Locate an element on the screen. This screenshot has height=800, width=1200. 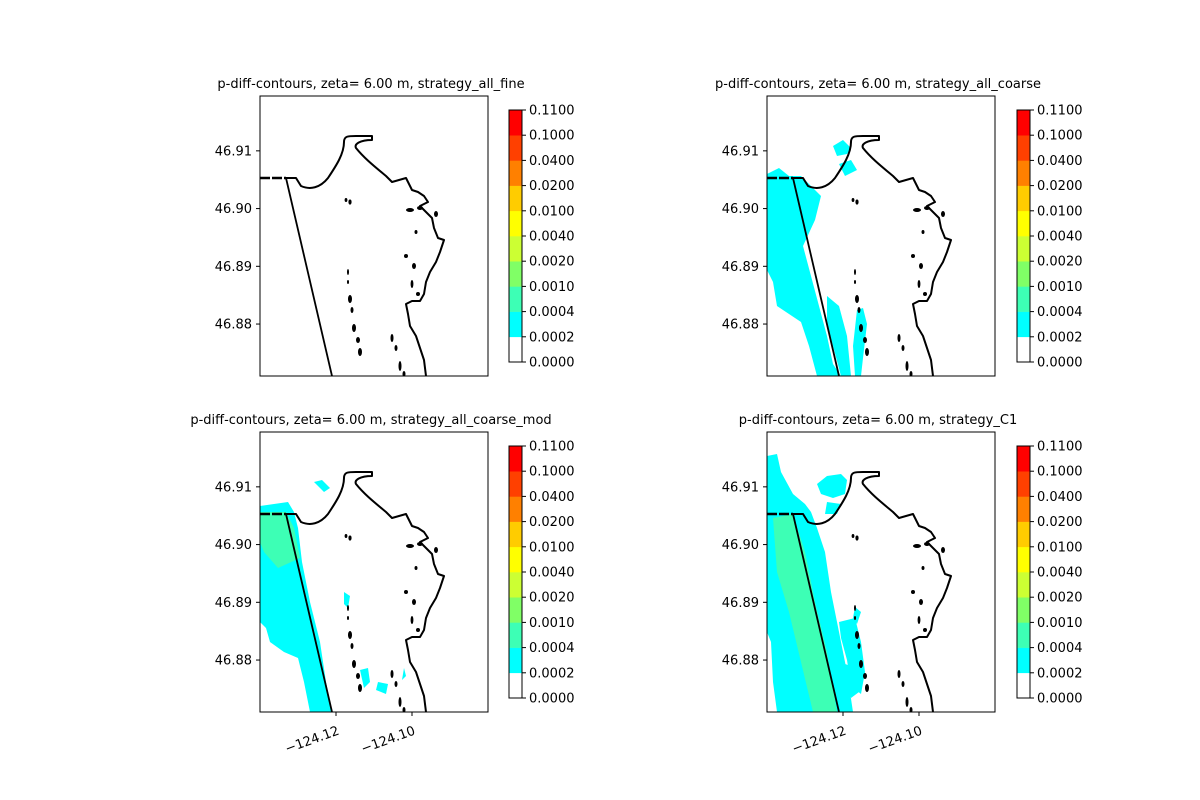
axes-frame is located at coordinates (881, 236).